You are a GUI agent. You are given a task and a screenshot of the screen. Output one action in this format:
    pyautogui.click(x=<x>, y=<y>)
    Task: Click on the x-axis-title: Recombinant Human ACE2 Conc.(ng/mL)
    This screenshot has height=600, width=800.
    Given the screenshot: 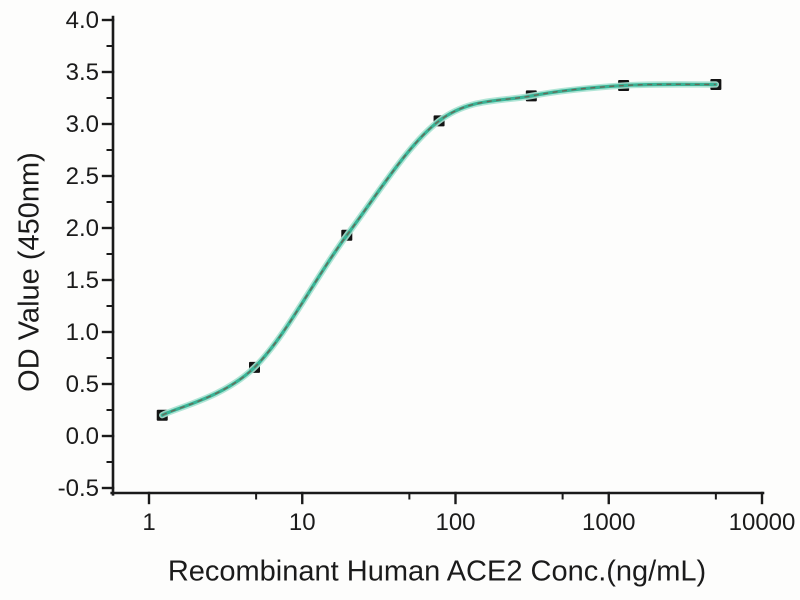 What is the action you would take?
    pyautogui.click(x=437, y=571)
    